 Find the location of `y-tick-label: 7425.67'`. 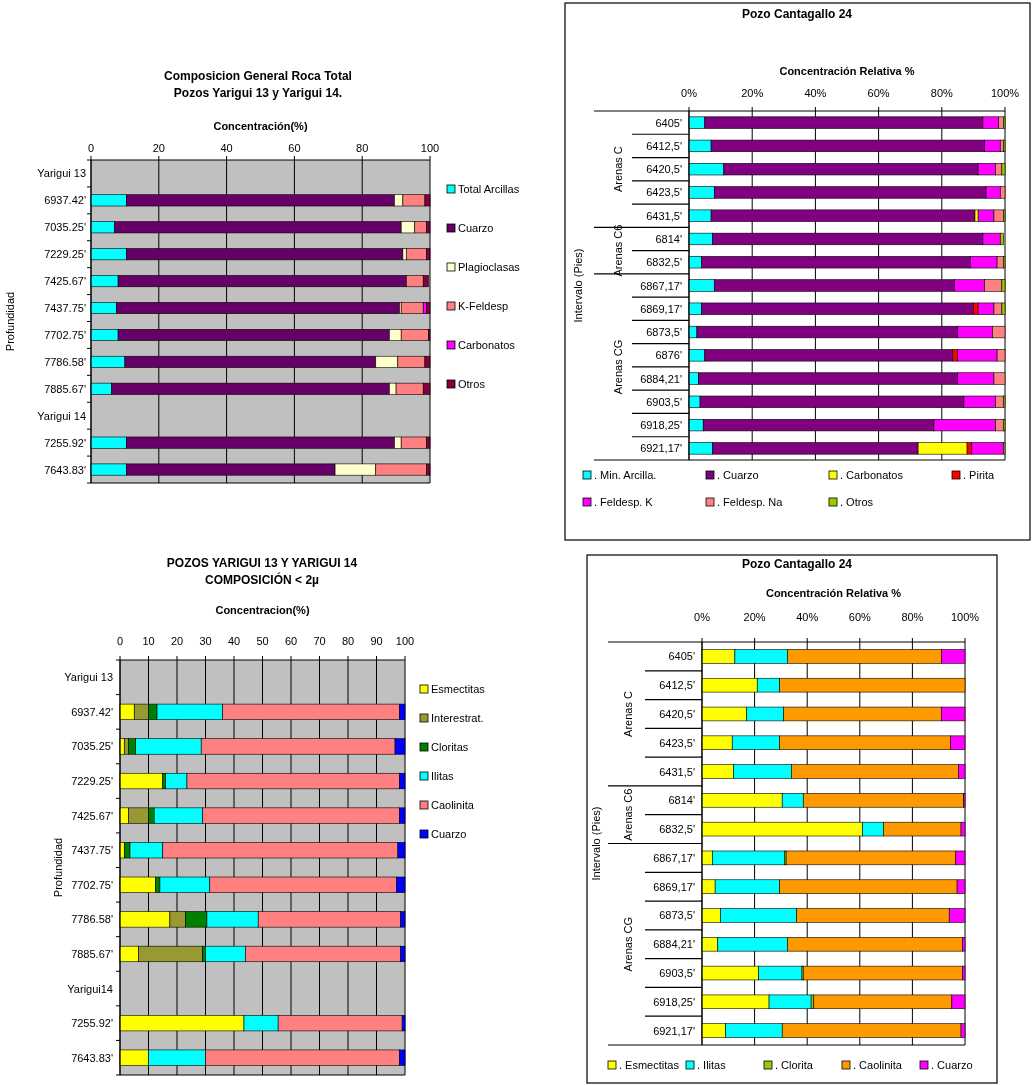

y-tick-label: 7425.67' is located at coordinates (92, 815).